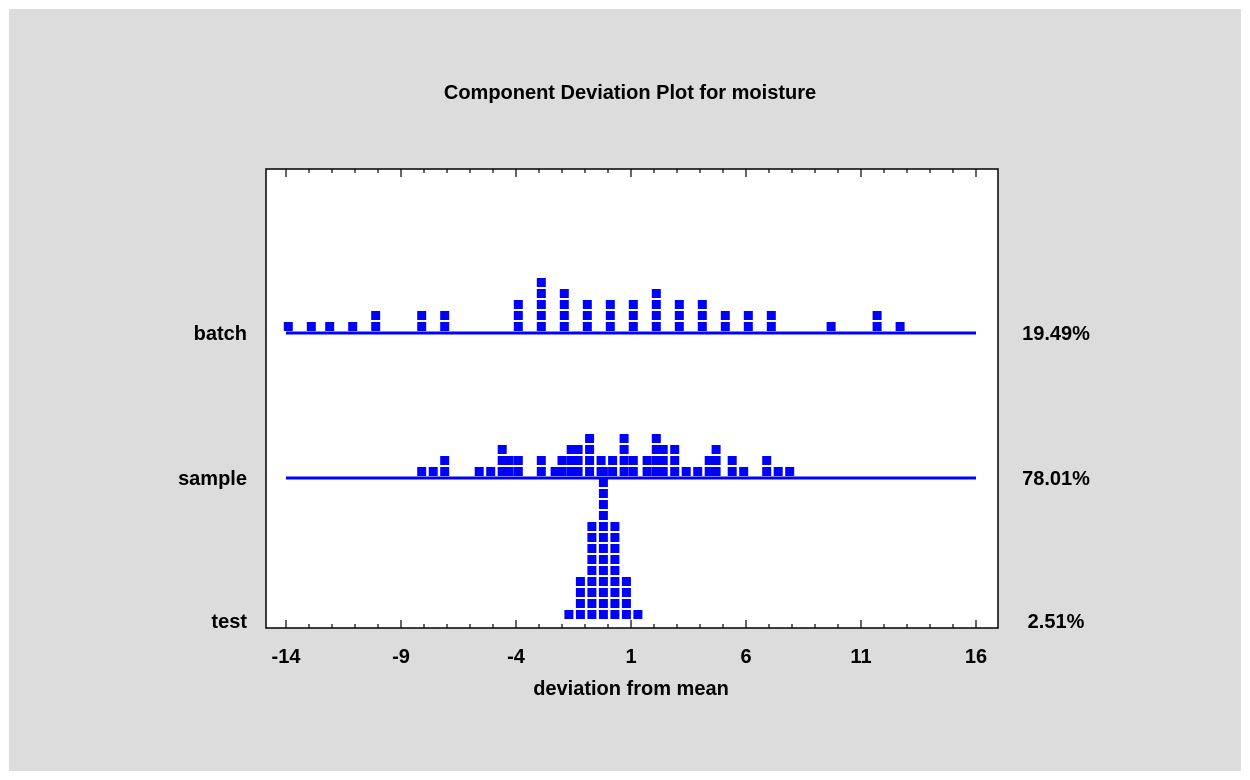 The image size is (1250, 780). Describe the element at coordinates (287, 657) in the screenshot. I see `x-tick-label: -14` at that location.